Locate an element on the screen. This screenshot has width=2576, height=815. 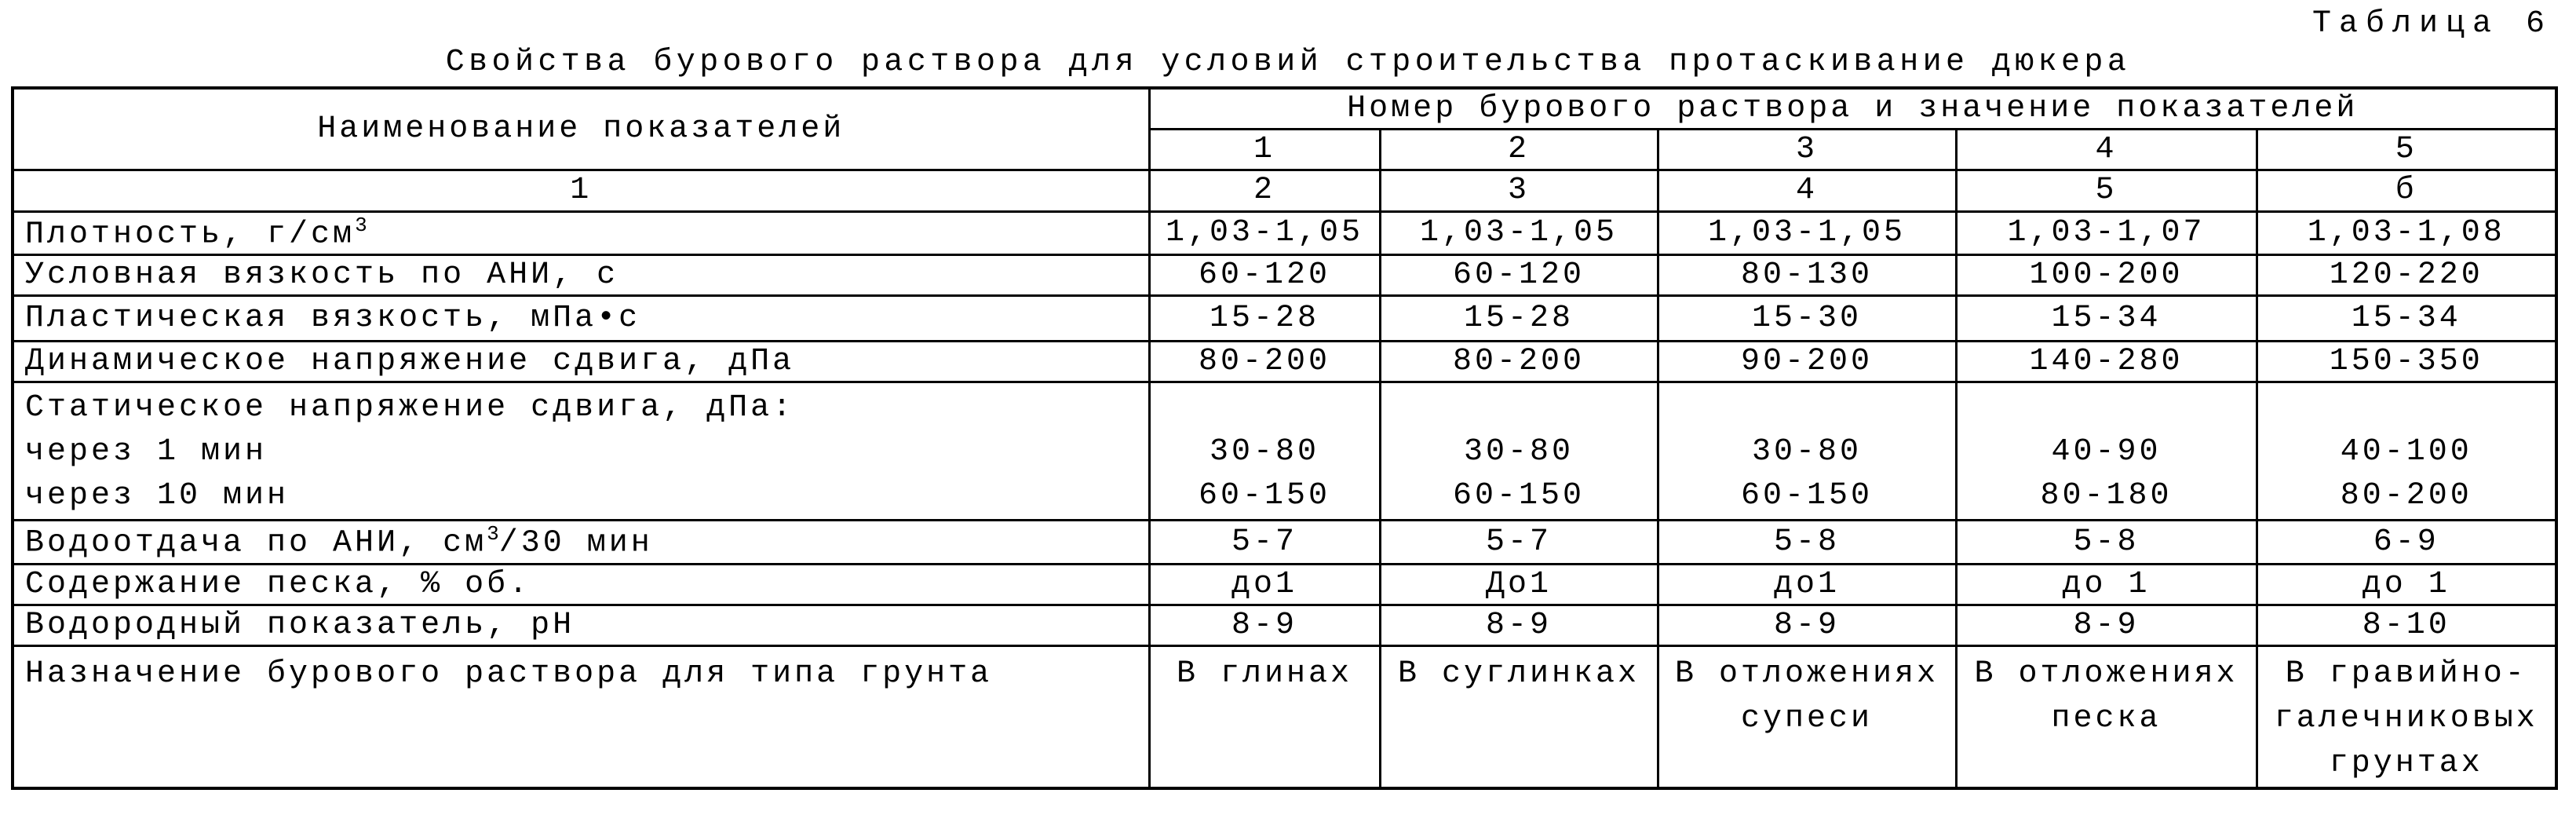
row-label-dynamic-shear-stress: Динамическое напряжение сдвига, дПа is located at coordinates (581, 362).